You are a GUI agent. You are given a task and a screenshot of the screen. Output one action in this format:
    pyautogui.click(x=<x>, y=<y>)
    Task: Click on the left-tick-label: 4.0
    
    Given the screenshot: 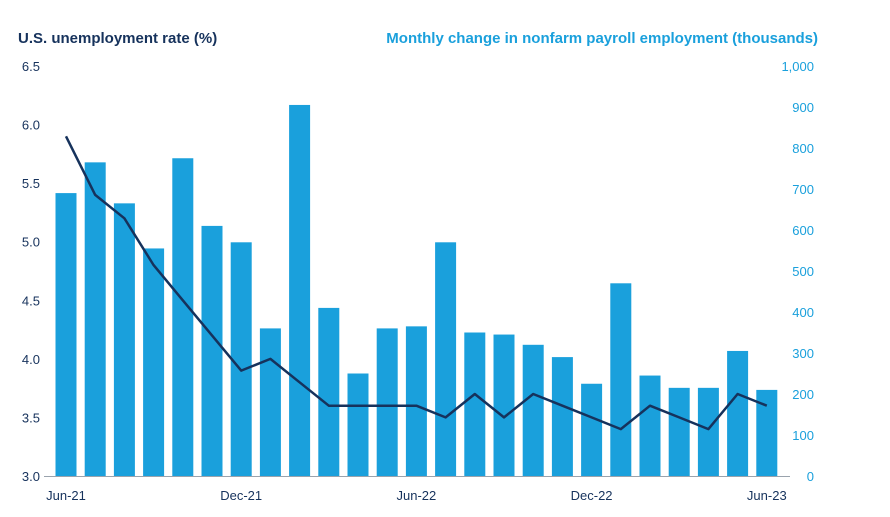 What is the action you would take?
    pyautogui.click(x=31, y=359)
    